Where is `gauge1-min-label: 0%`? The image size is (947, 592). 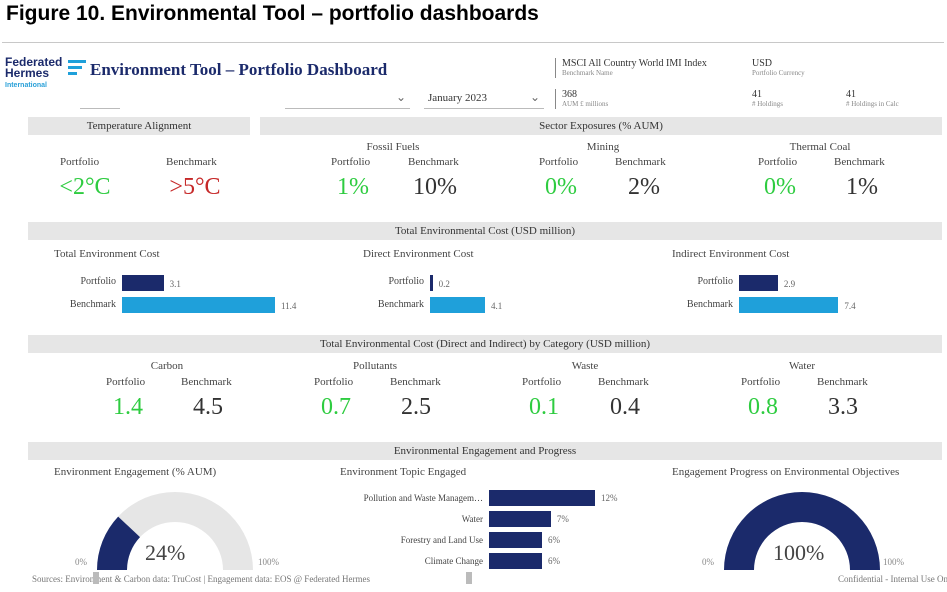
gauge1-min-label: 0% is located at coordinates (81, 562).